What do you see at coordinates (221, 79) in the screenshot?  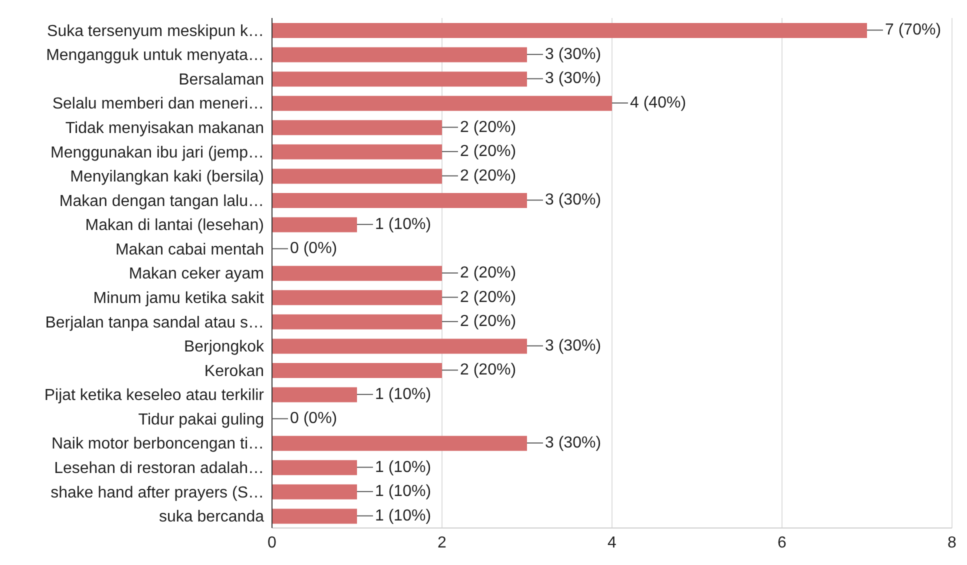 I see `y-tick-label: Bersalaman` at bounding box center [221, 79].